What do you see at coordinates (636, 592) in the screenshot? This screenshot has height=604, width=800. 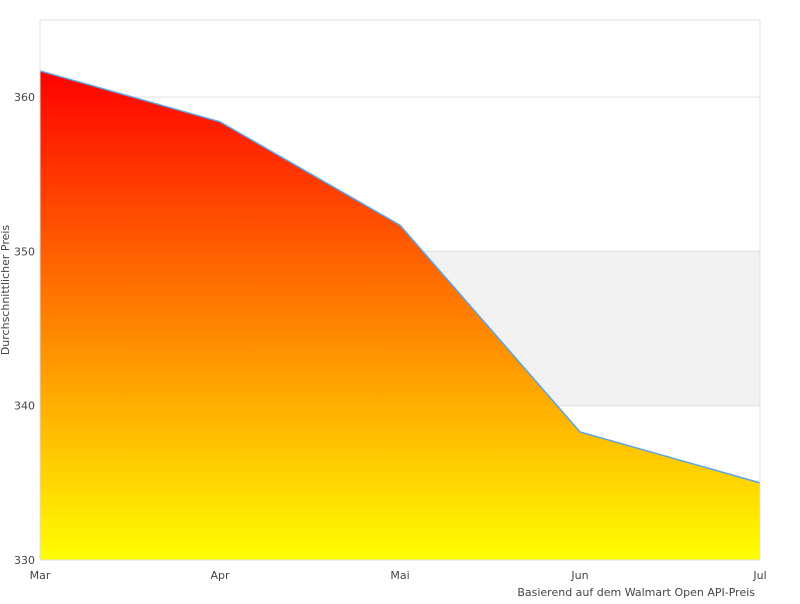 I see `x-axis-label: Basierend auf dem Walmart Open API-Preis` at bounding box center [636, 592].